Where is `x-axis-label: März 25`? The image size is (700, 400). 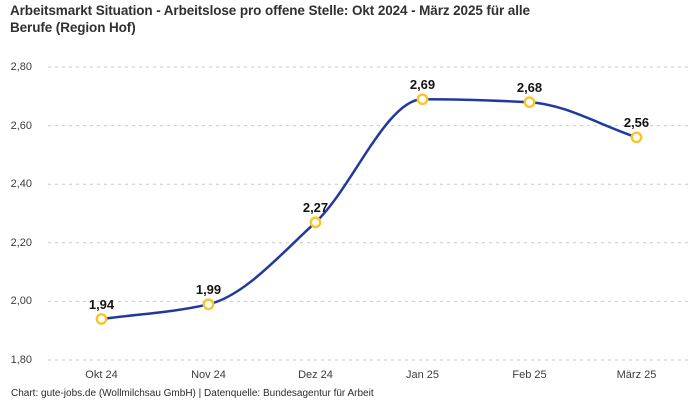 x-axis-label: März 25 is located at coordinates (636, 375).